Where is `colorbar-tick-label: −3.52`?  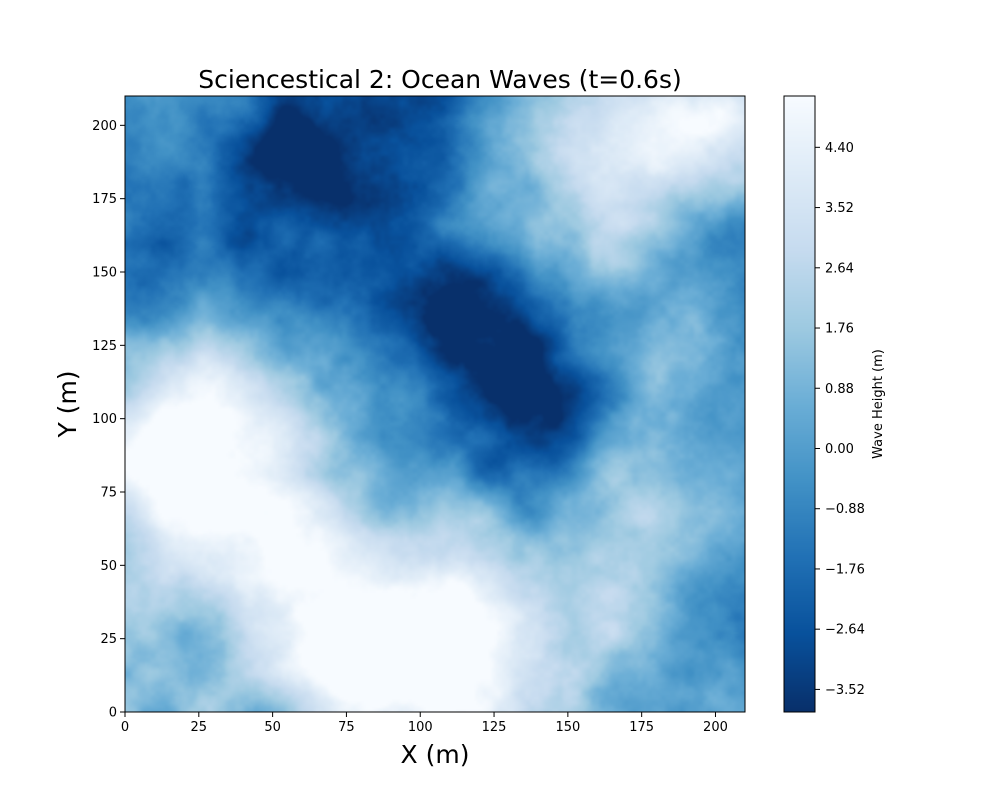 colorbar-tick-label: −3.52 is located at coordinates (845, 690).